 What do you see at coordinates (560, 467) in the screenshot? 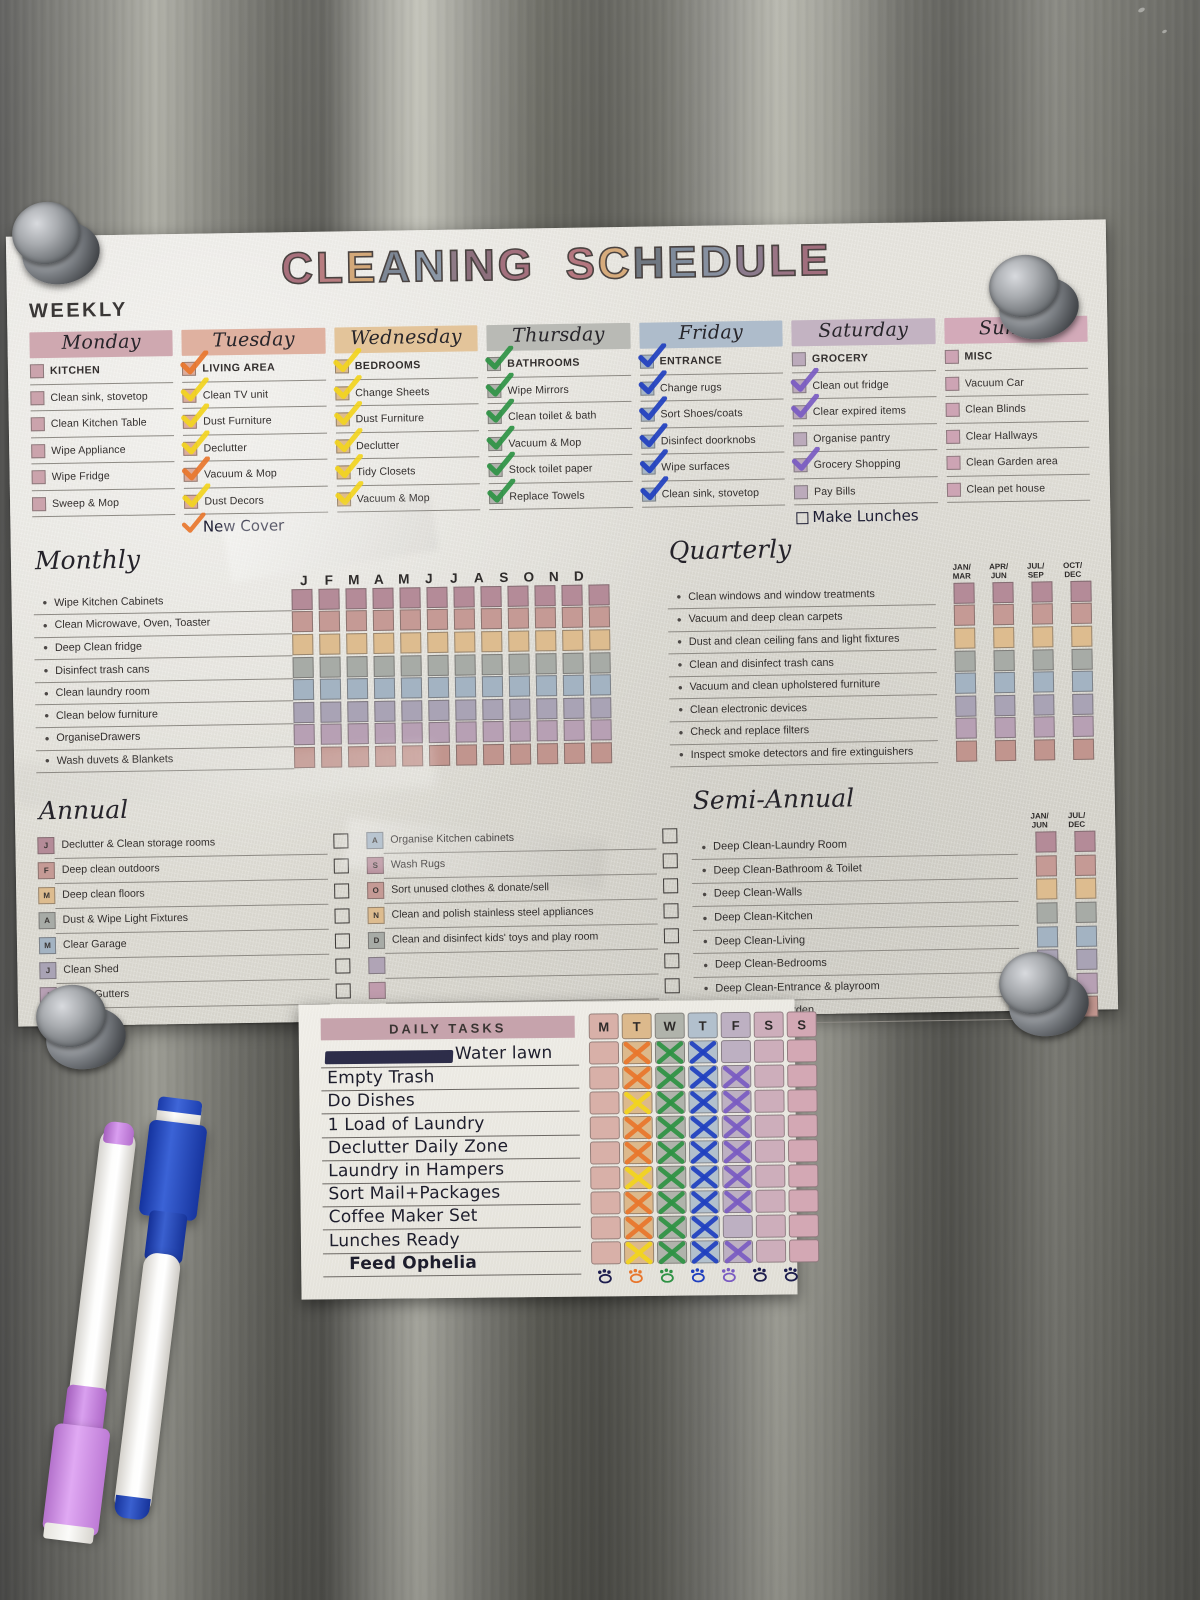
I see `weekly-task-row: Stock toilet paper` at bounding box center [560, 467].